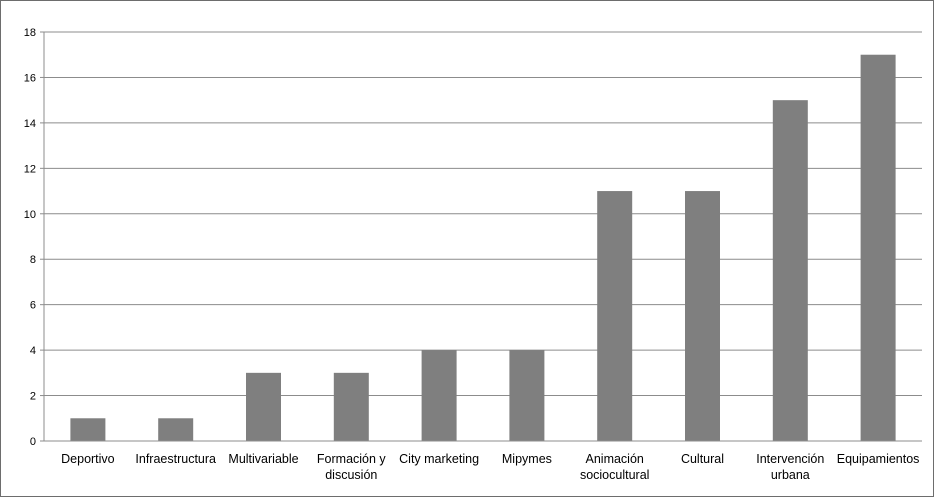  I want to click on y-tick-label: 12, so click(30, 169).